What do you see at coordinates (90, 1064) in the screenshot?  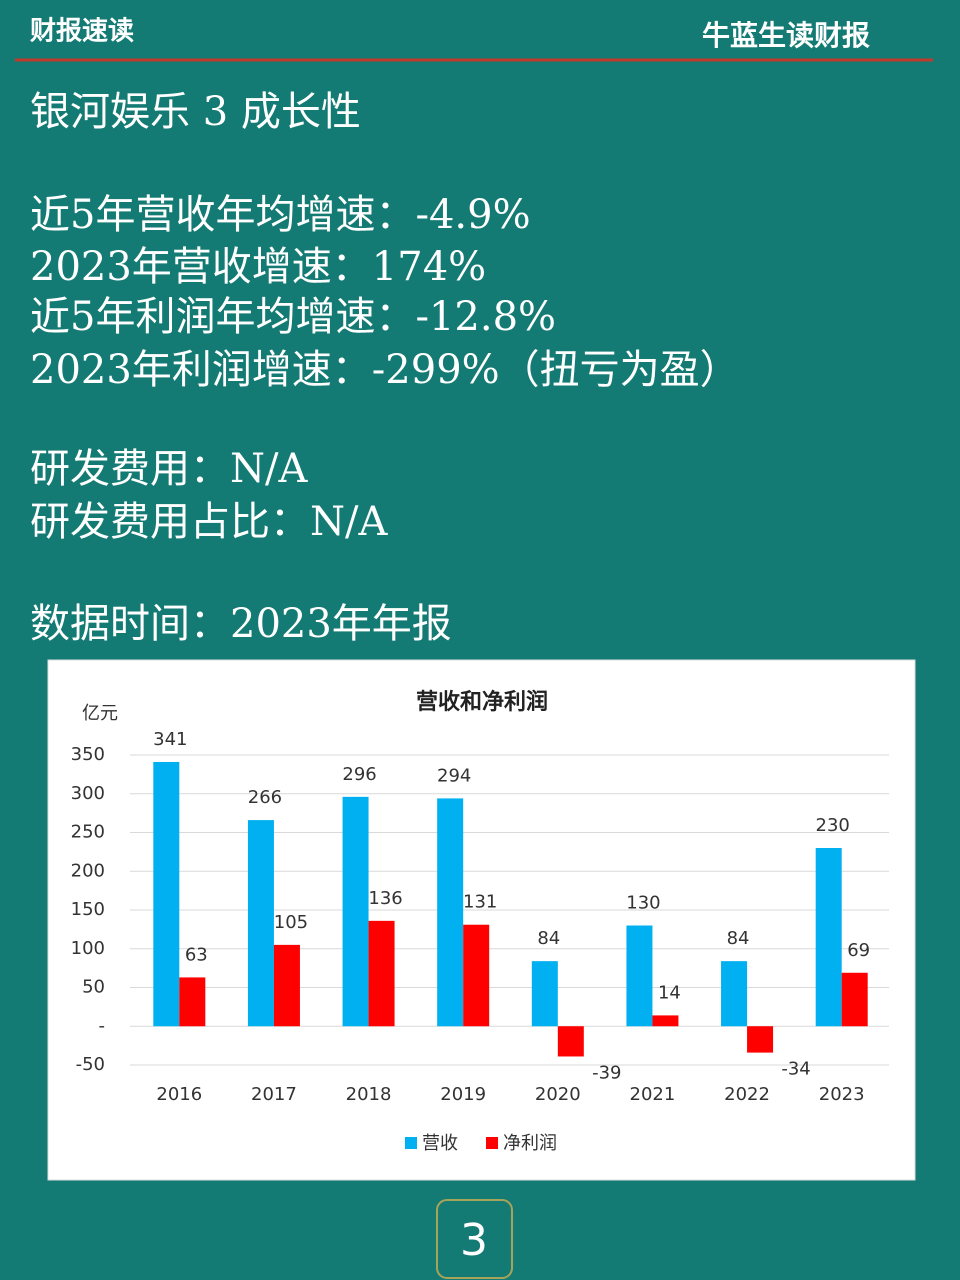 I see `y-tick-label: -50` at bounding box center [90, 1064].